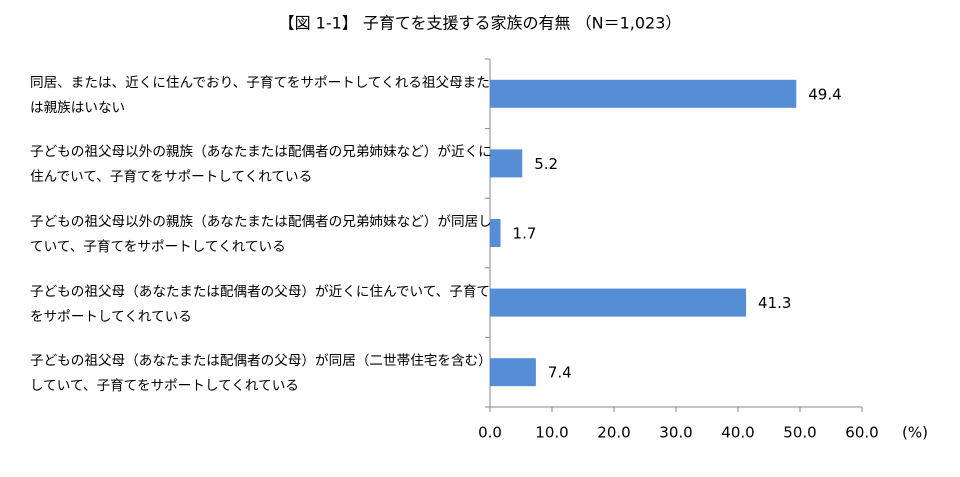 The image size is (960, 477). What do you see at coordinates (774, 303) in the screenshot?
I see `value-label: 41.3` at bounding box center [774, 303].